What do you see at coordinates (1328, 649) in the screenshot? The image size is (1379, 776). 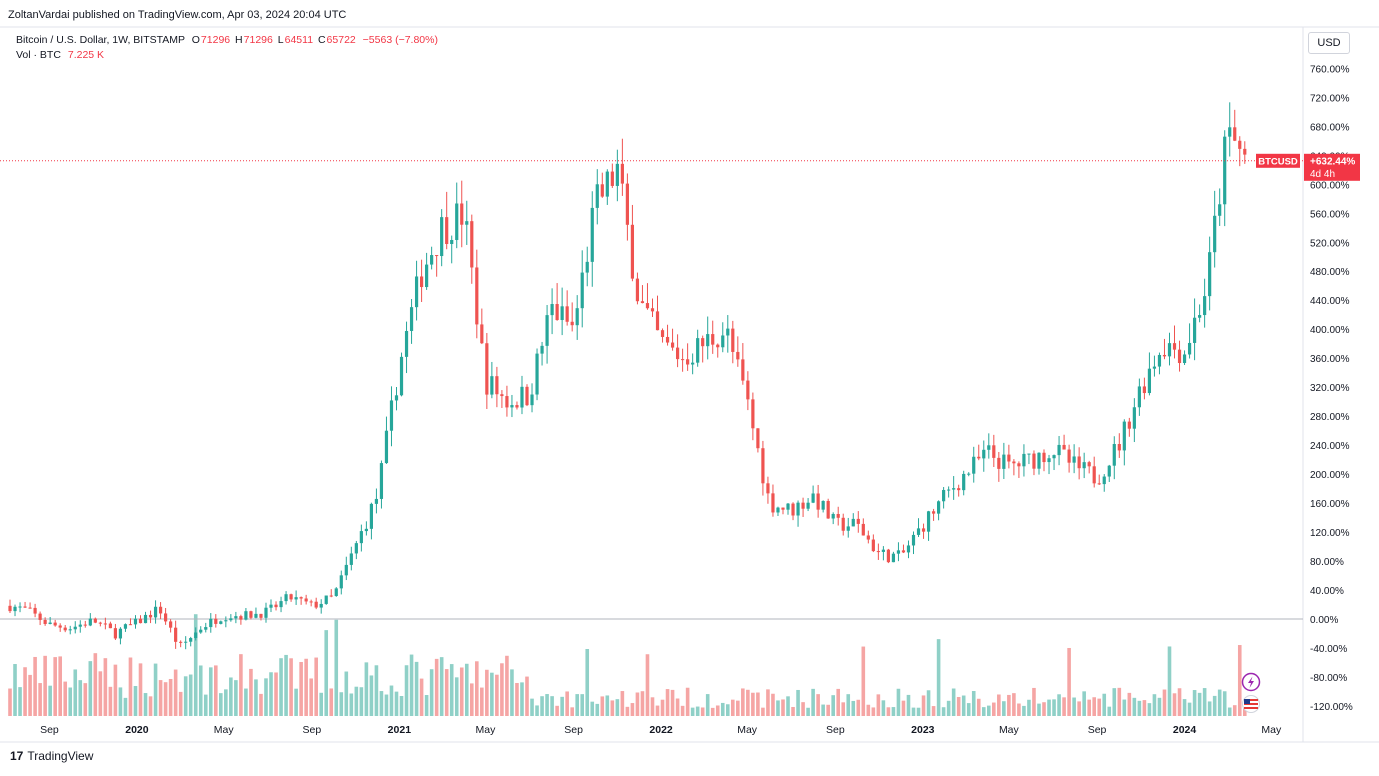 I see `y-tick-label: -40.00%` at bounding box center [1328, 649].